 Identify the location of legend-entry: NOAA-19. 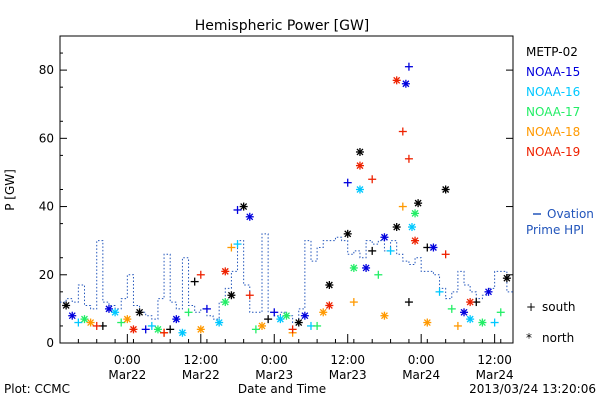
(553, 152).